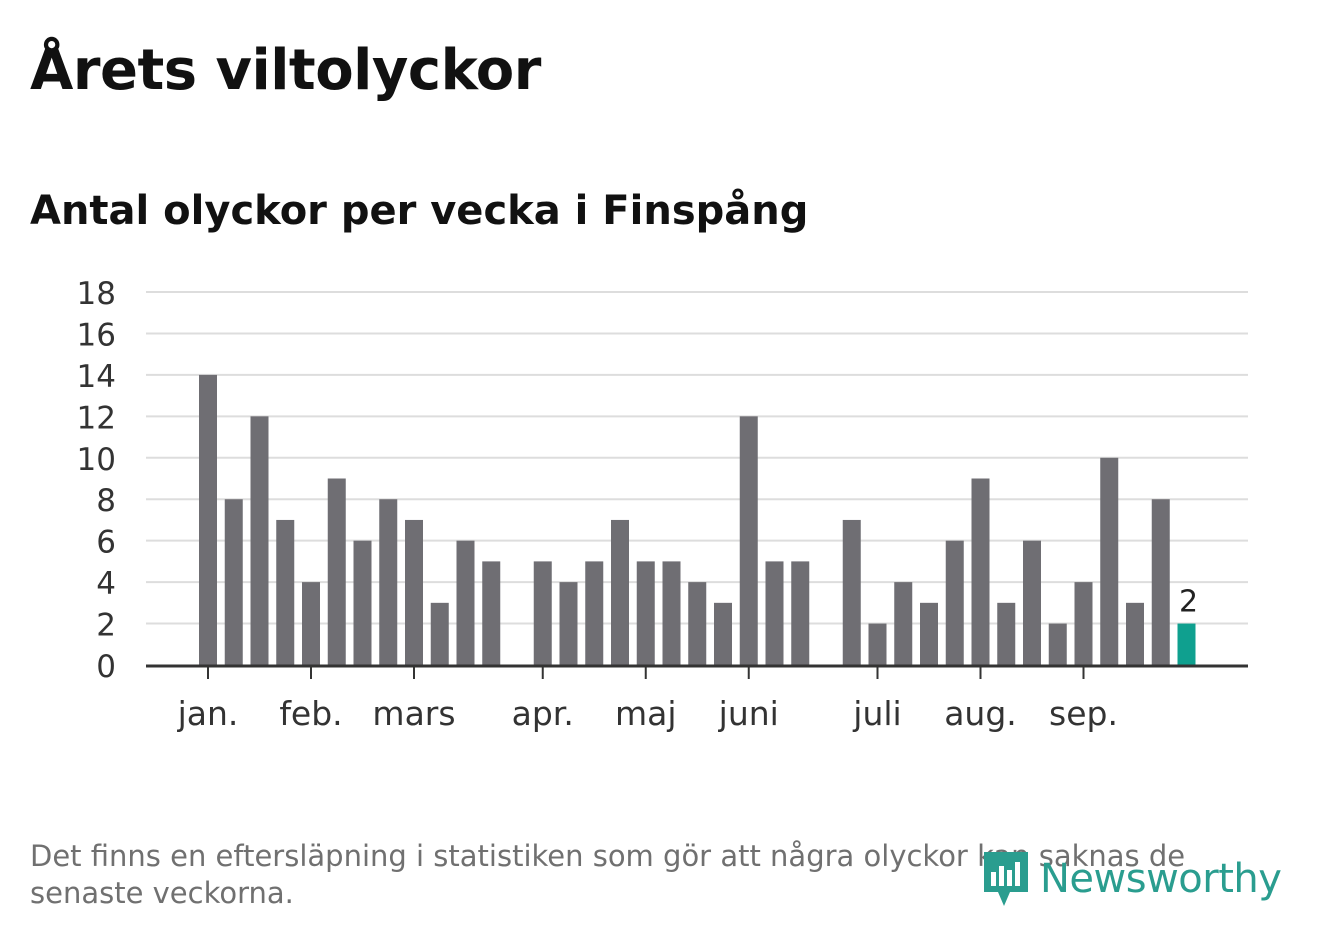 The width and height of the screenshot is (1322, 939). What do you see at coordinates (646, 713) in the screenshot?
I see `x-tick-label: maj` at bounding box center [646, 713].